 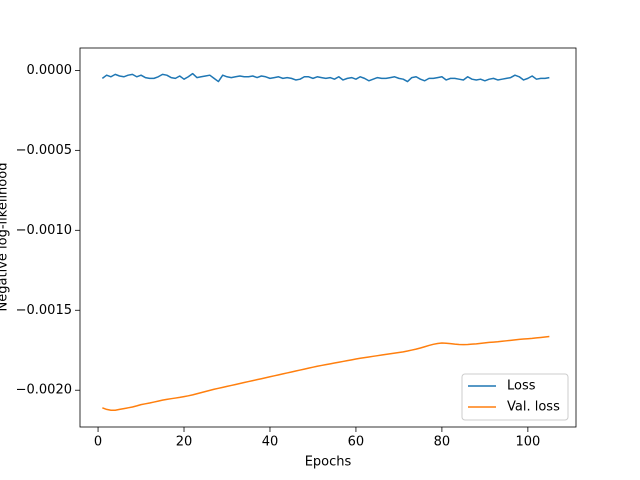 What do you see at coordinates (328, 462) in the screenshot?
I see `x-axis-label: Epochs` at bounding box center [328, 462].